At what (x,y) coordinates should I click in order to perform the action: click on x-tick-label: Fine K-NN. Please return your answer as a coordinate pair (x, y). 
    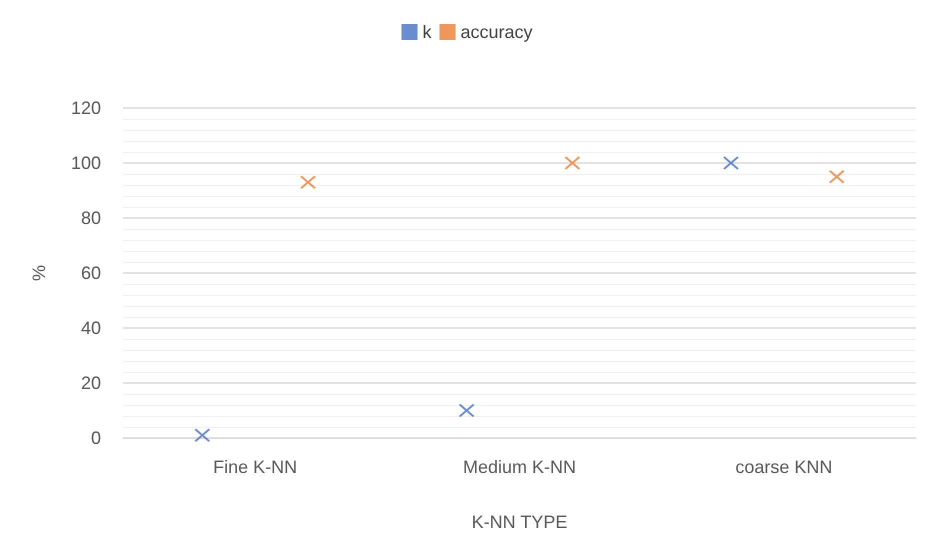
    Looking at the image, I should click on (255, 467).